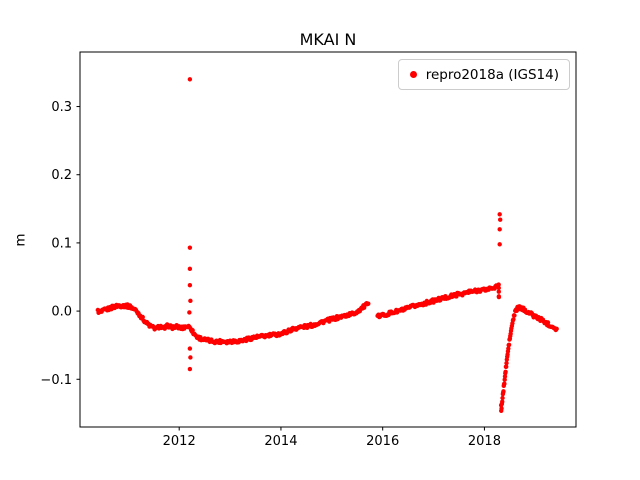  I want to click on y-tick-label: 0.0, so click(61, 312).